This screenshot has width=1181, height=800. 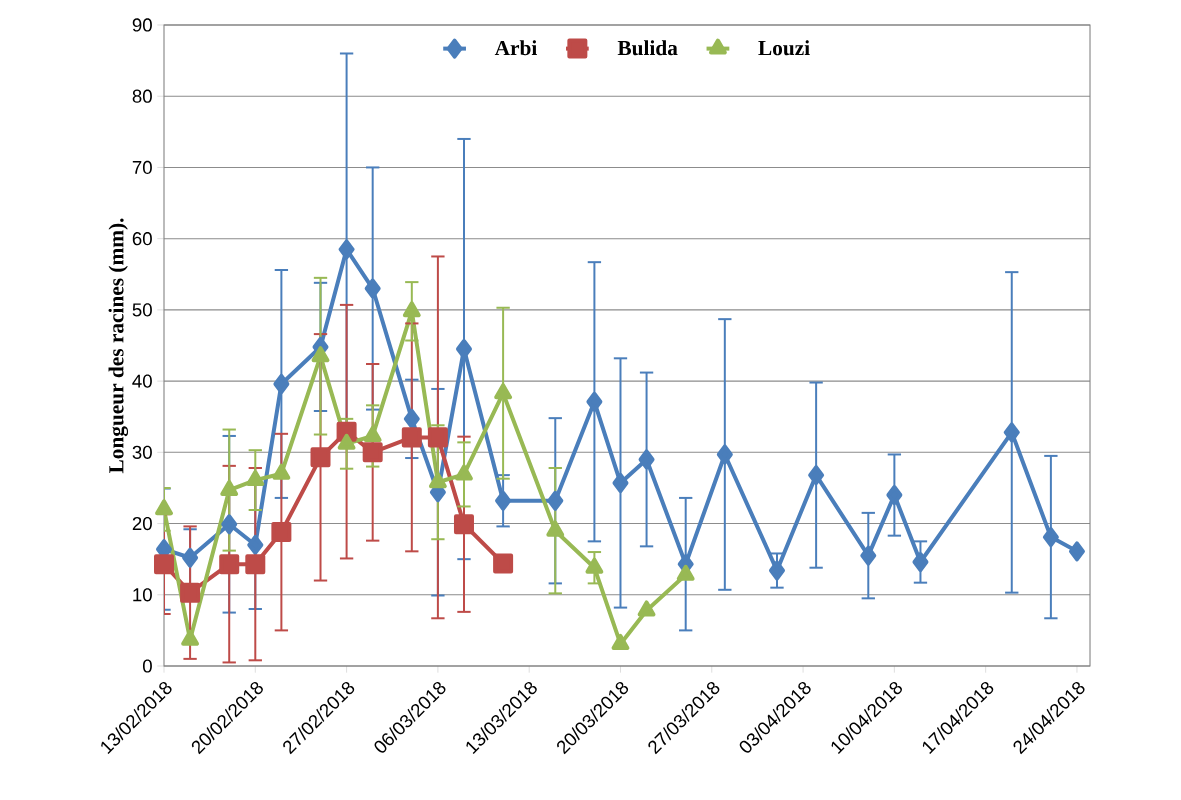 I want to click on legend-label: Bulida, so click(x=647, y=48).